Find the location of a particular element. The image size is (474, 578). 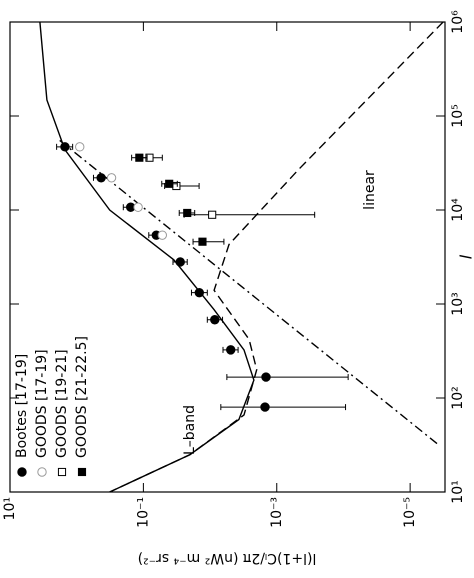

x-tick-label: 10² is located at coordinates (458, 397).